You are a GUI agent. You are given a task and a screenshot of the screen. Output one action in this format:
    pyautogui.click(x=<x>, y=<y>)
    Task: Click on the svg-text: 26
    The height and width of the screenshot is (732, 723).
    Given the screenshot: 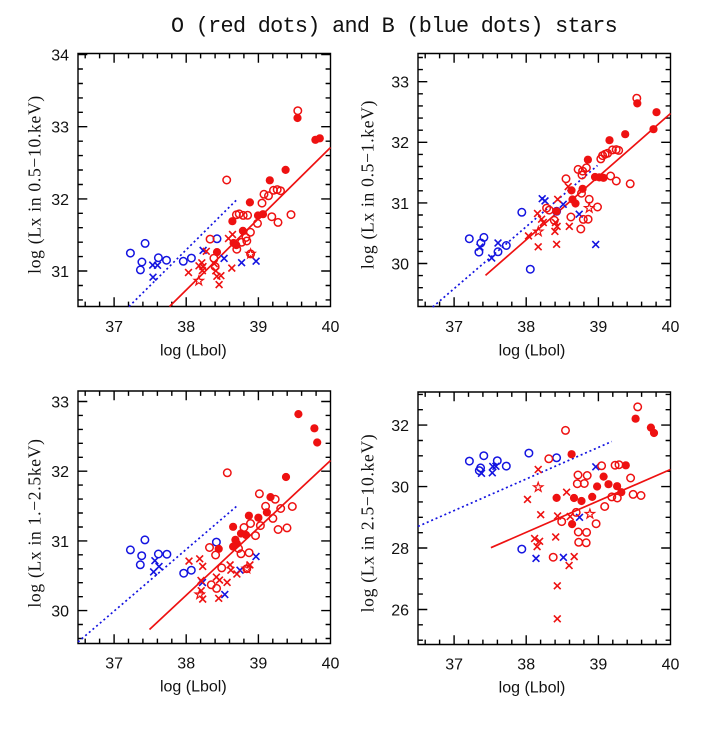 What is the action you would take?
    pyautogui.click(x=400, y=610)
    